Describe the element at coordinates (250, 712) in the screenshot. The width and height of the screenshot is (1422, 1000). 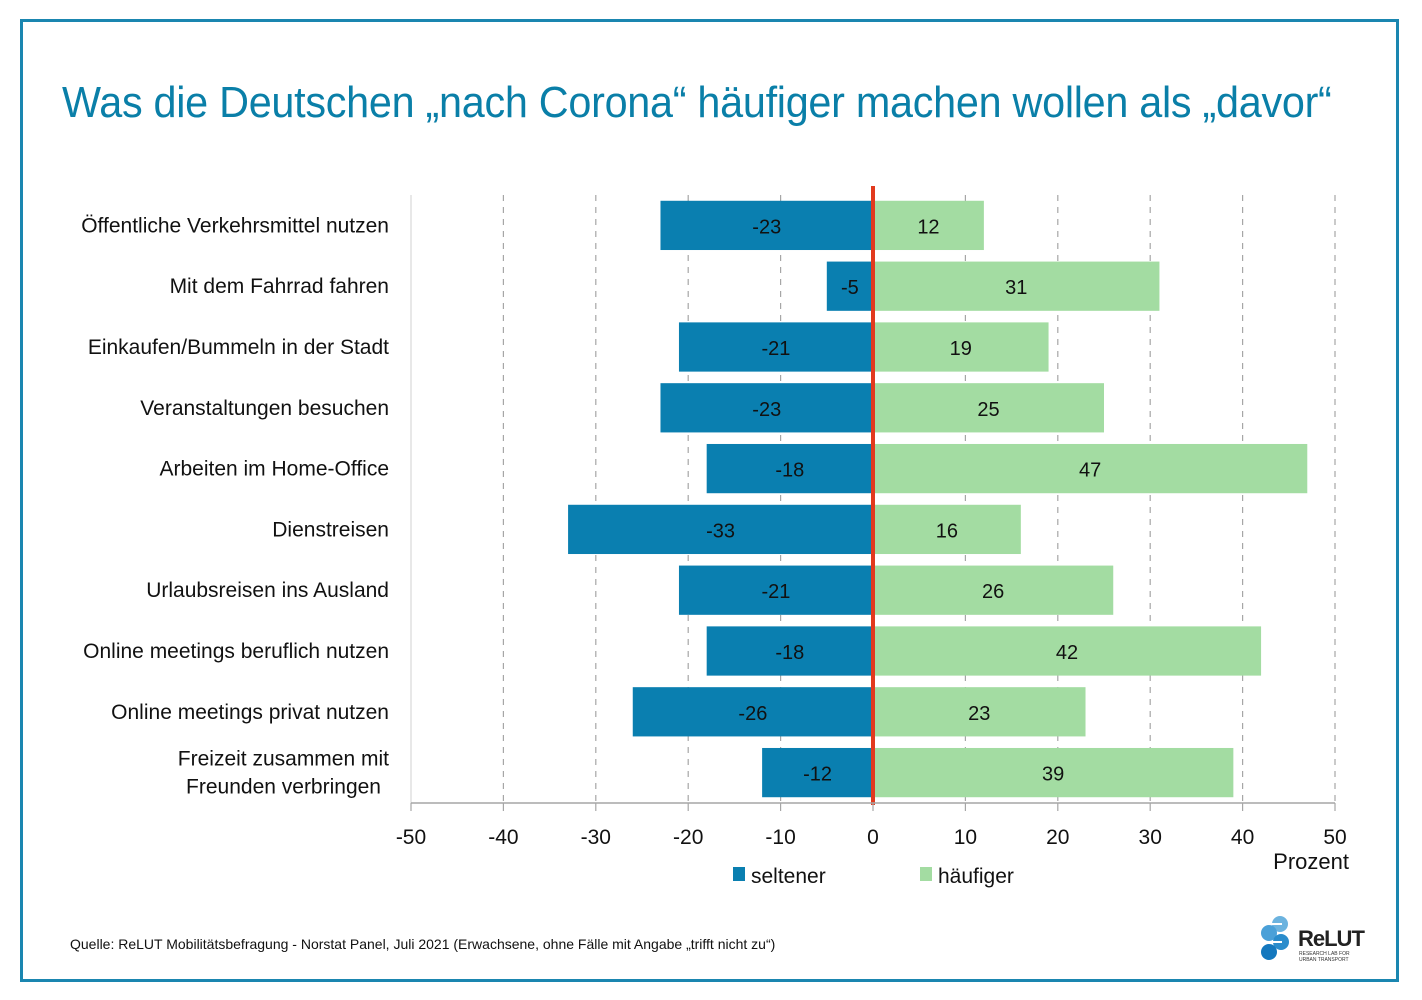
I see `category-label: Online meetings privat nutzen` at that location.